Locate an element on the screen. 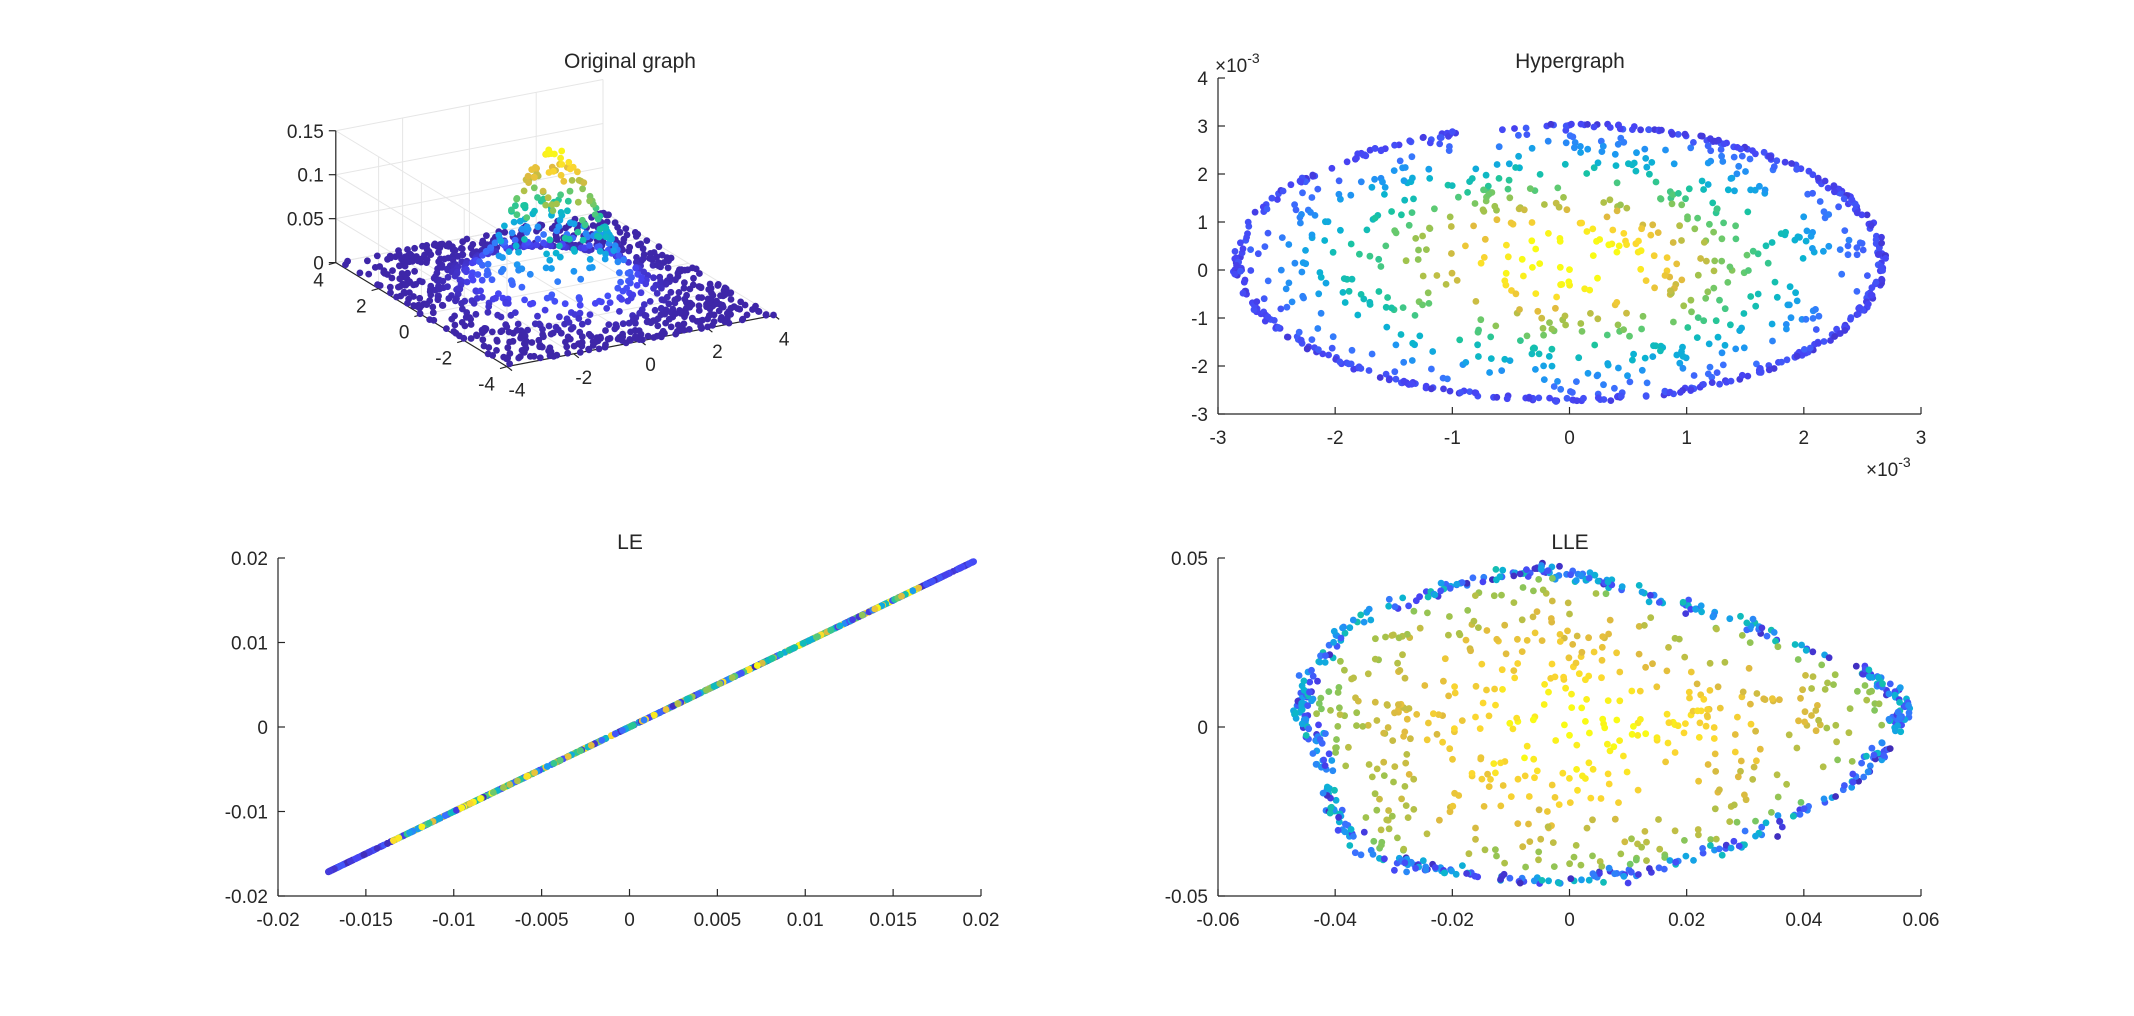  hypergraph-title: Hypergraph is located at coordinates (1570, 61).